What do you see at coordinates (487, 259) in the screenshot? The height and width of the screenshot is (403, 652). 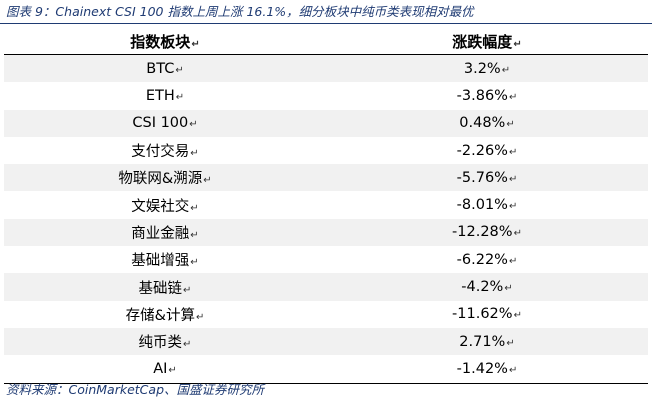 I see `change-value-cell: -6.22%↵` at bounding box center [487, 259].